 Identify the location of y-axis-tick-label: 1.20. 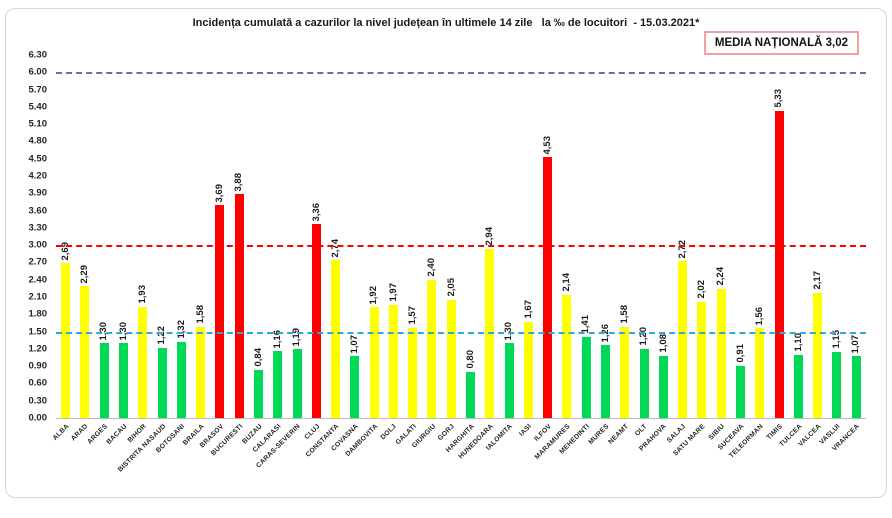
(38, 349).